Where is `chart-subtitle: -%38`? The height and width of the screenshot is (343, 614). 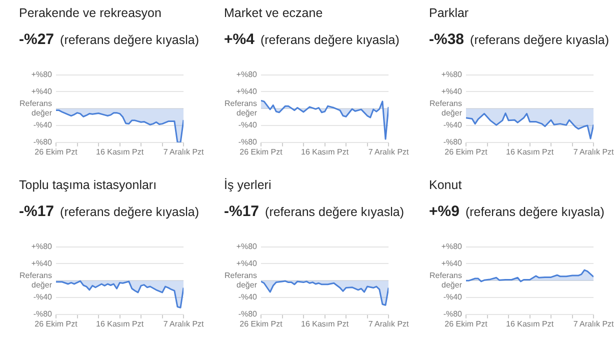
chart-subtitle: -%38 is located at coordinates (446, 39).